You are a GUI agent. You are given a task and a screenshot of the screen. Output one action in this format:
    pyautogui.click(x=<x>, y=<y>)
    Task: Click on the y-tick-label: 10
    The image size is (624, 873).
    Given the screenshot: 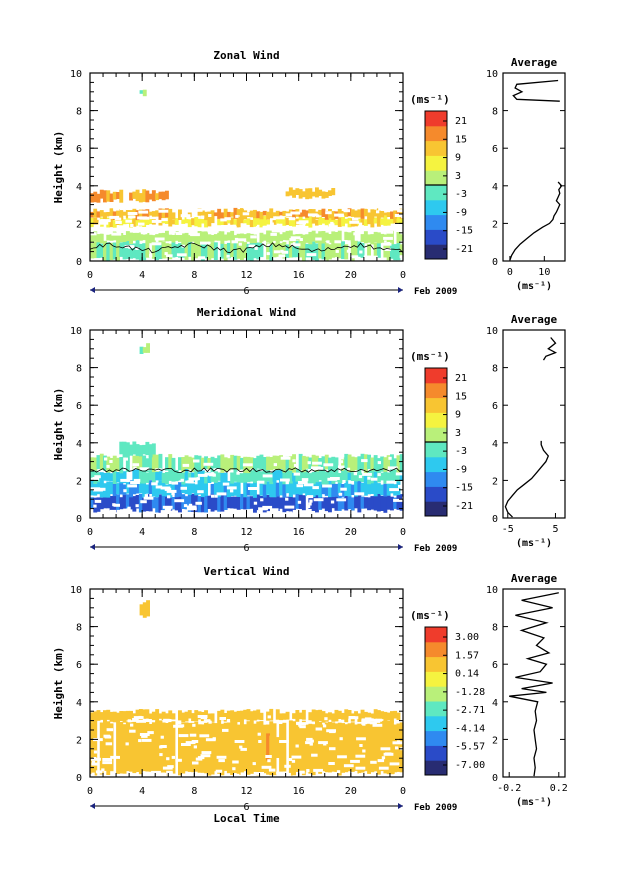 What is the action you would take?
    pyautogui.click(x=76, y=74)
    